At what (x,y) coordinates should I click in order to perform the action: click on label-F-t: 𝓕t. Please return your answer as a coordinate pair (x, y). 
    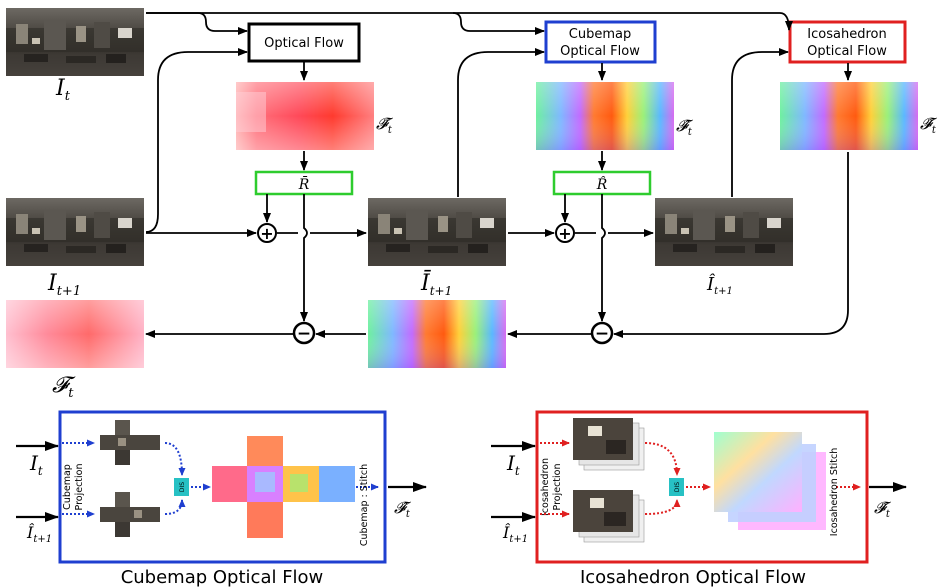
    Looking at the image, I should click on (64, 387).